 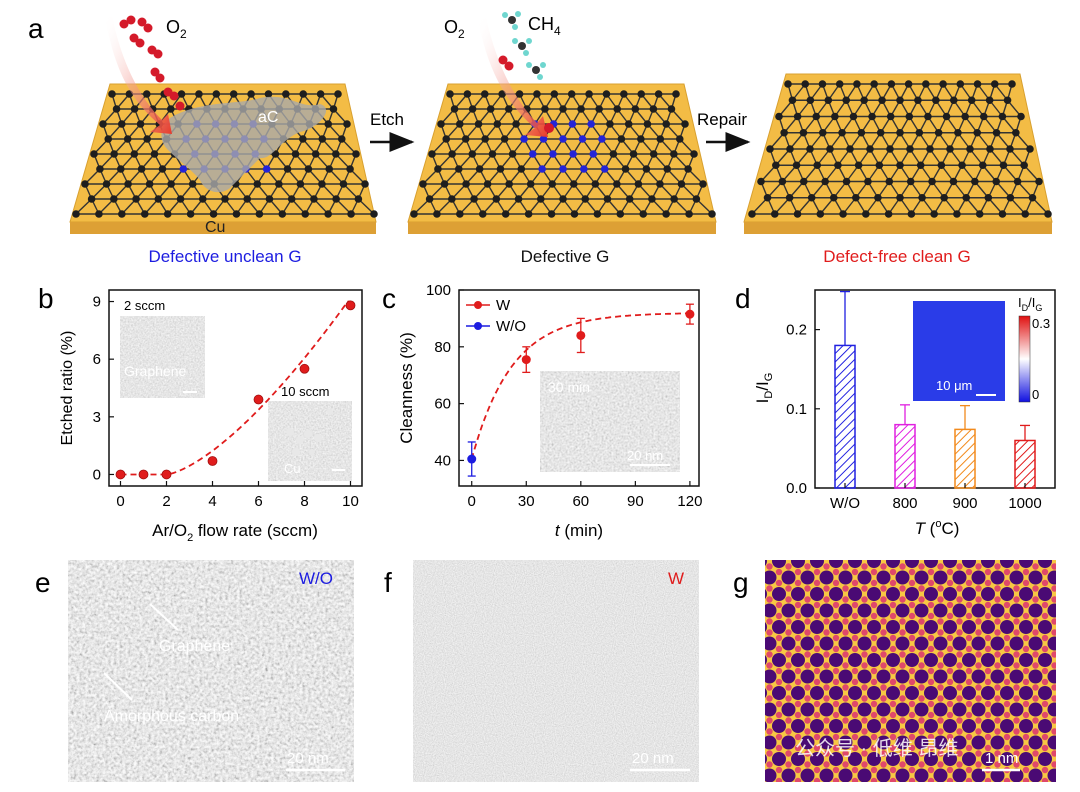 I want to click on plot-d-frame, so click(x=935, y=389).